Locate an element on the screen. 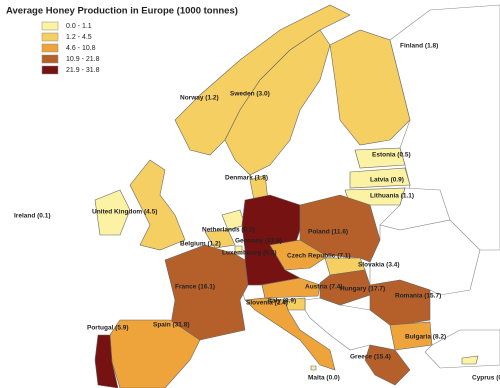 The height and width of the screenshot is (388, 500). country-label: Malta (0.0) is located at coordinates (324, 378).